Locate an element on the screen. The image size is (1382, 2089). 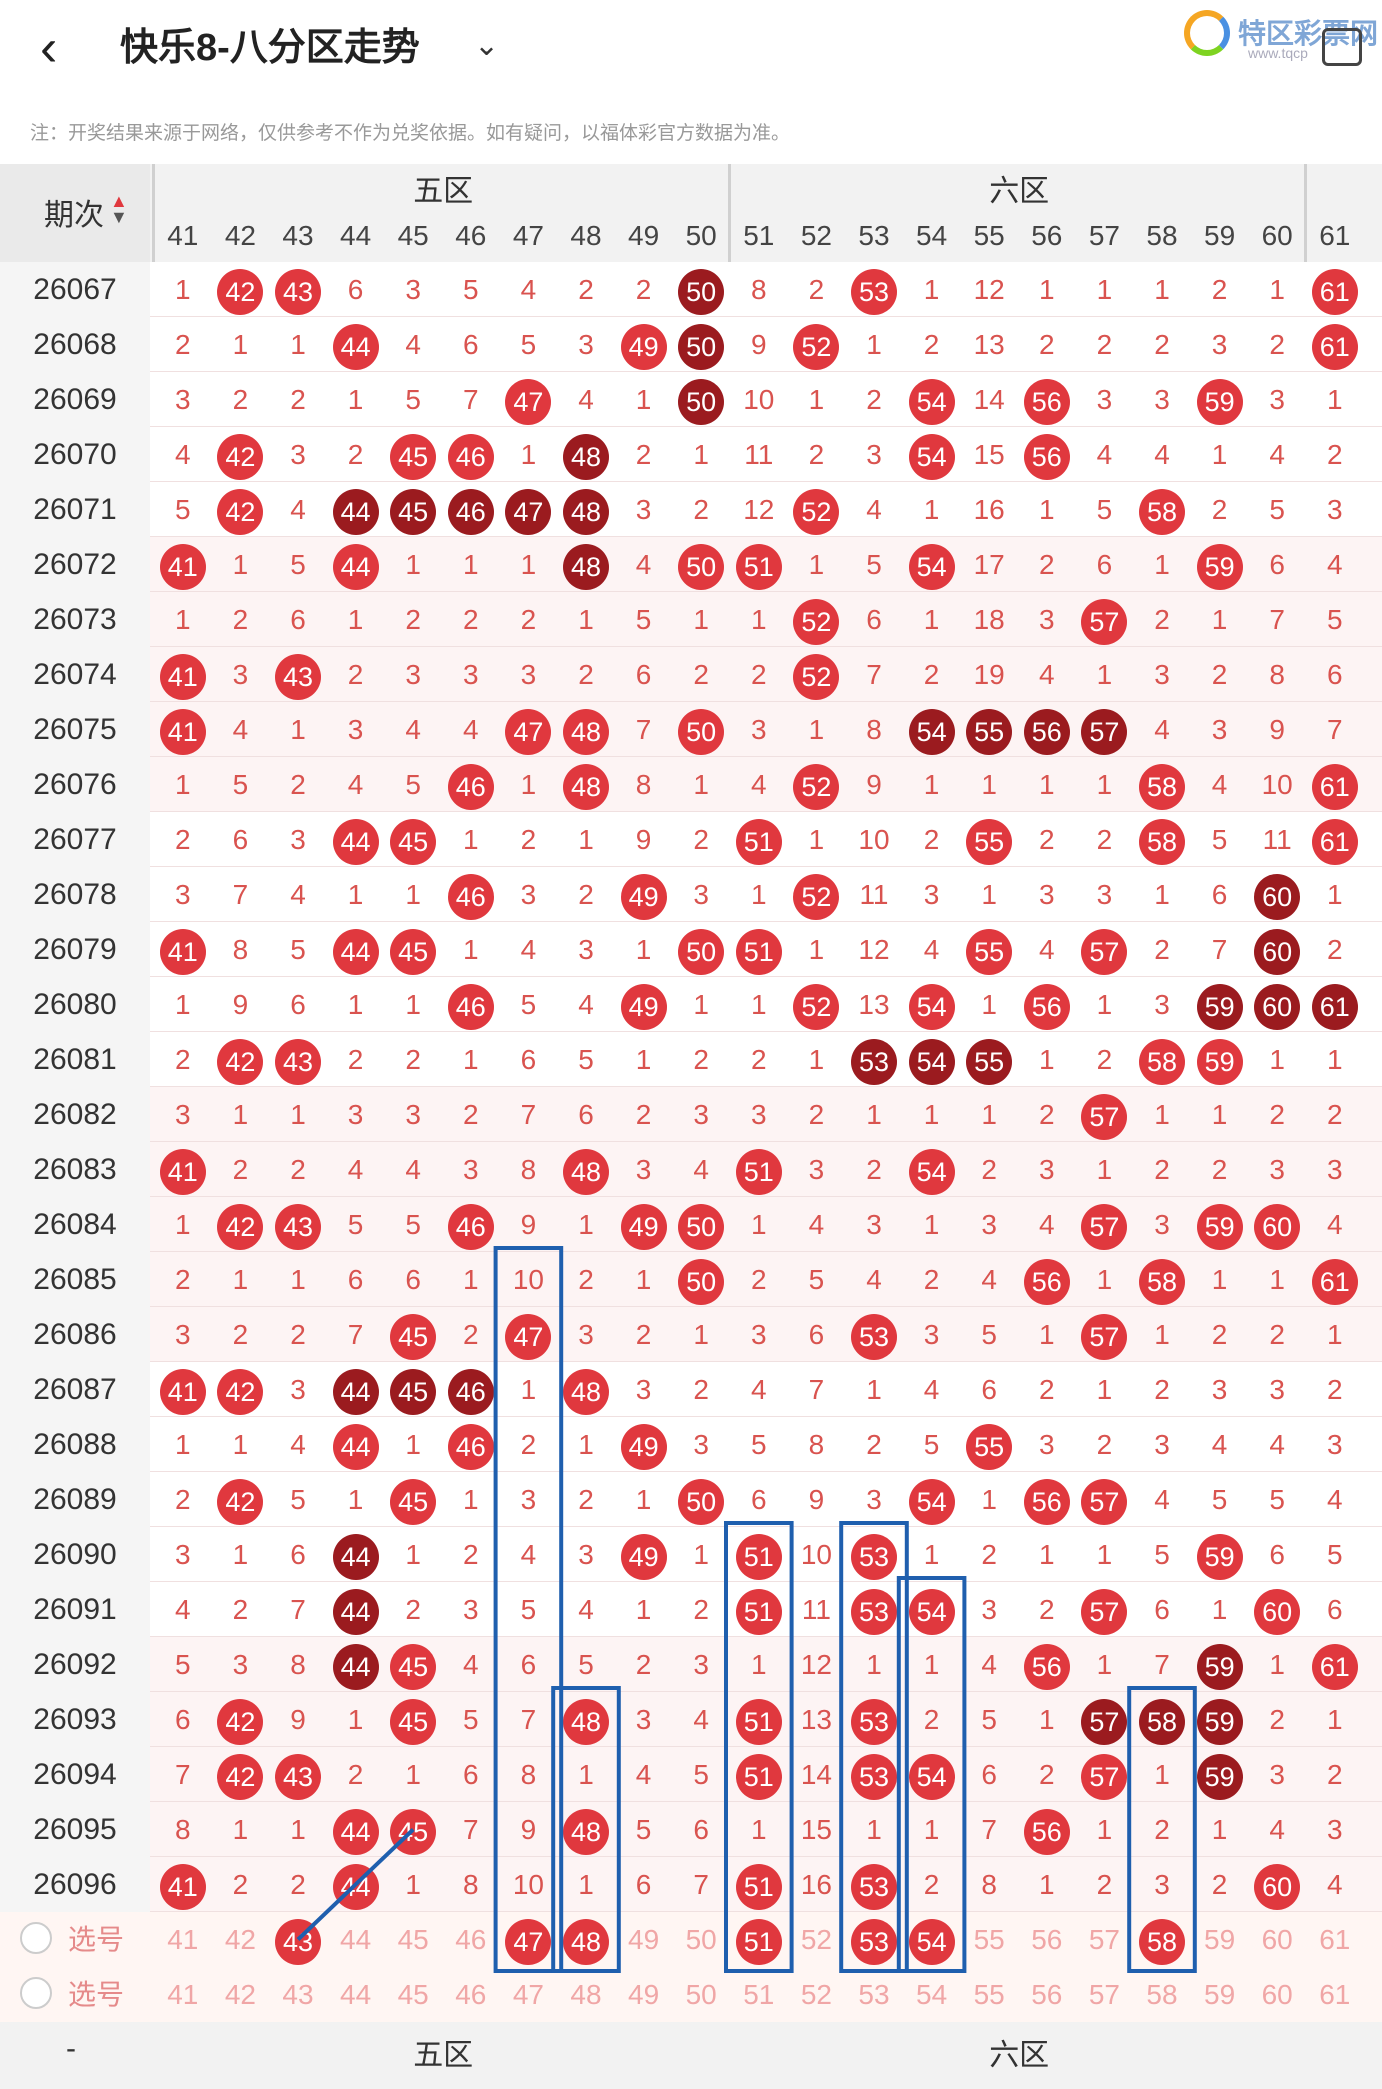
screen-copy-icon is located at coordinates (1342, 47).